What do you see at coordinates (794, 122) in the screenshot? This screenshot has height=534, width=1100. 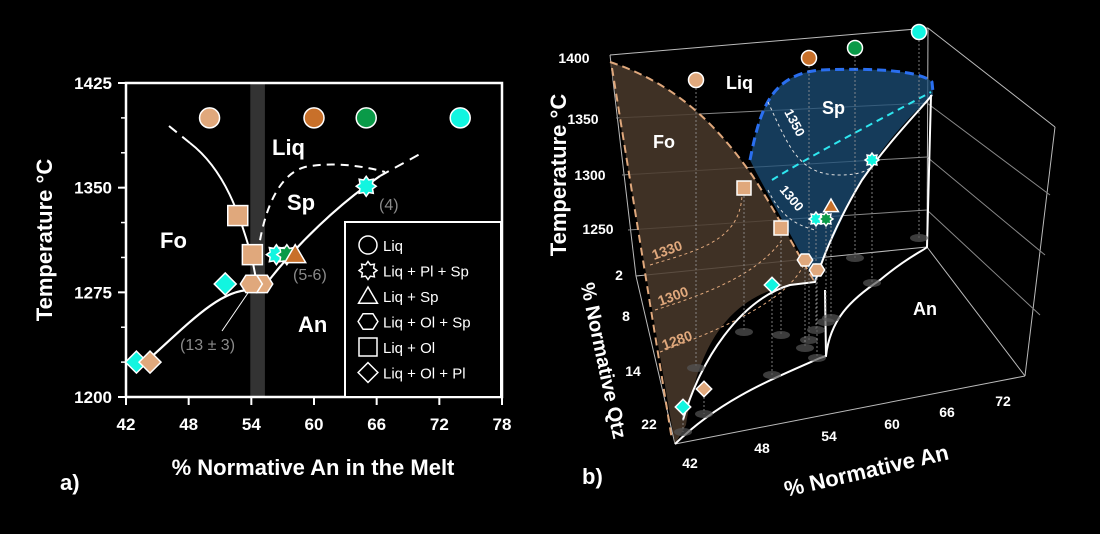 I see `contour-label: 1350` at bounding box center [794, 122].